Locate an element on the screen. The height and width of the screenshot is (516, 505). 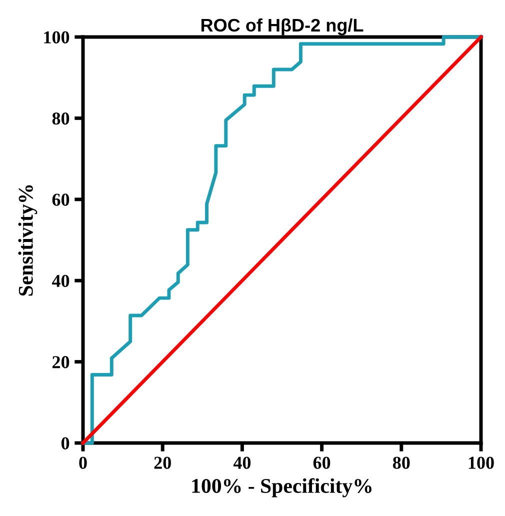
x-tick-label: 40 is located at coordinates (242, 462).